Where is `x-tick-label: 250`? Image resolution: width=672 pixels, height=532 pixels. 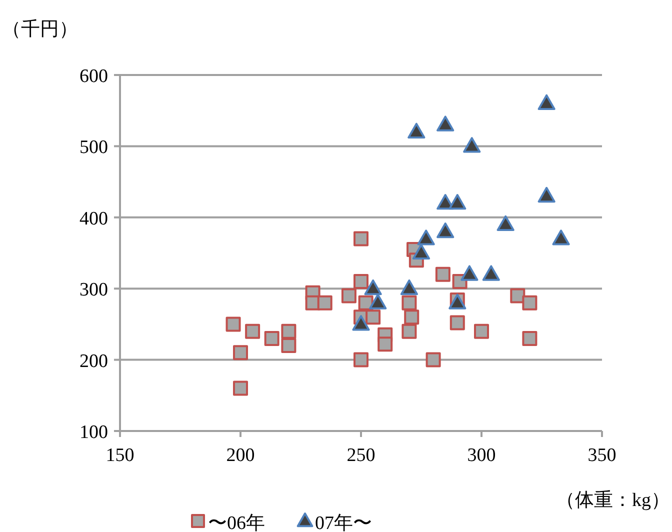
x-tick-label: 250 is located at coordinates (361, 455).